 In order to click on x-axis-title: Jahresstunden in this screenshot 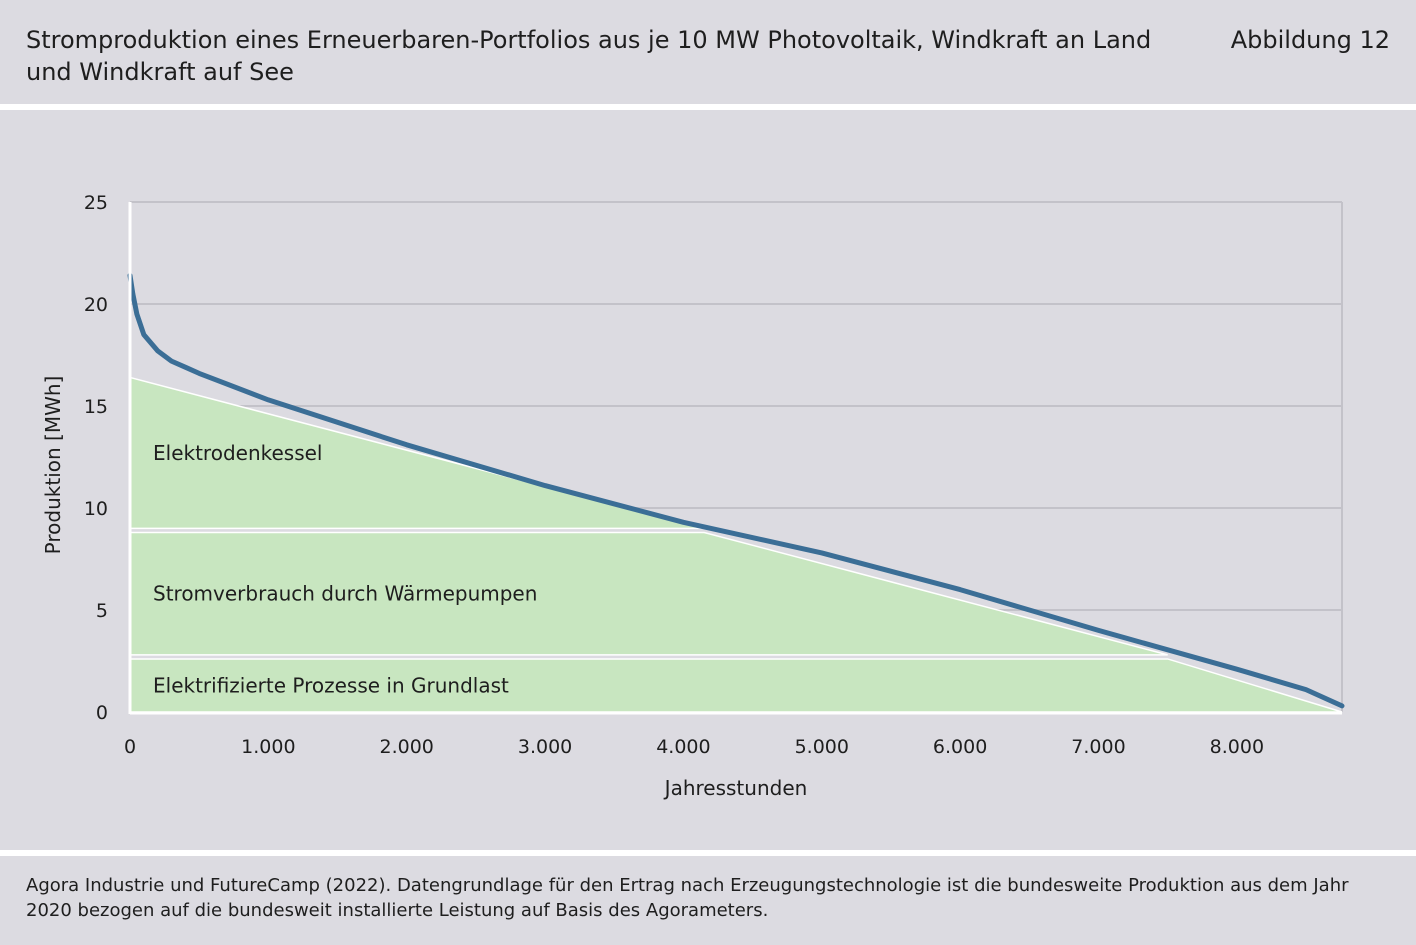, I will do `click(735, 788)`.